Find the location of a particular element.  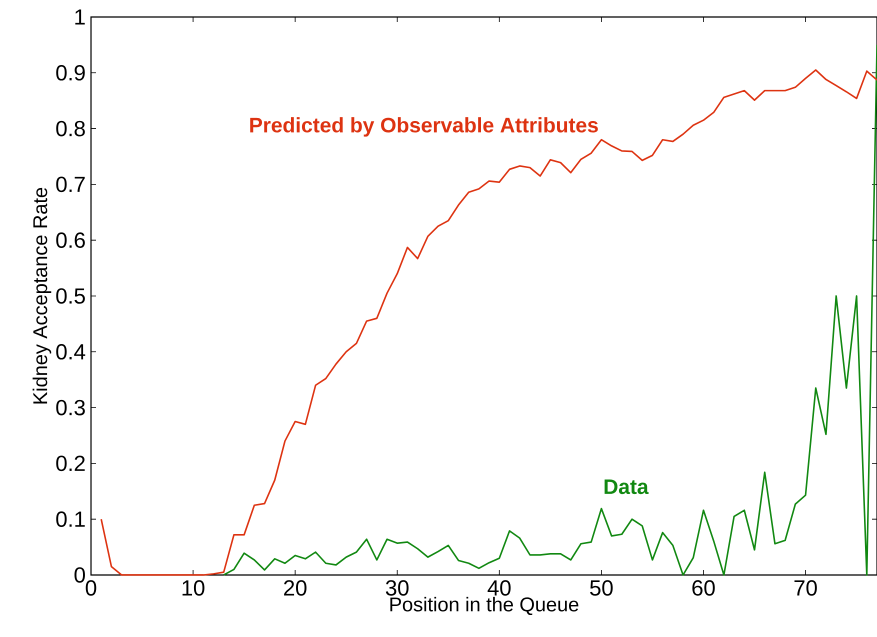

x-tick-label: 30 is located at coordinates (397, 588).